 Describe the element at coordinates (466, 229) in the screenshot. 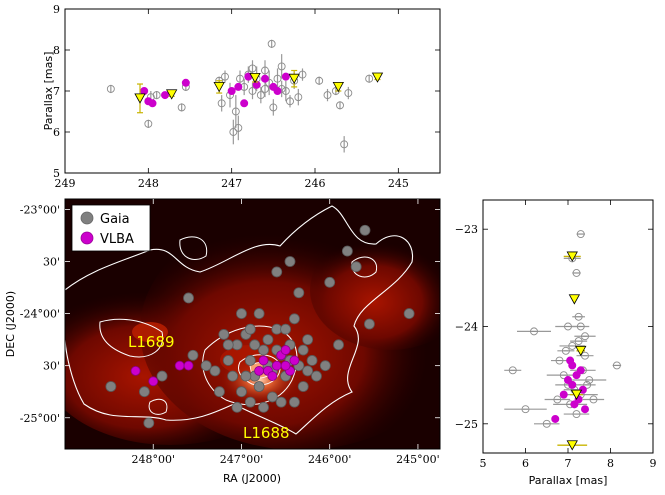

I see `side-ytick-label: −23` at that location.